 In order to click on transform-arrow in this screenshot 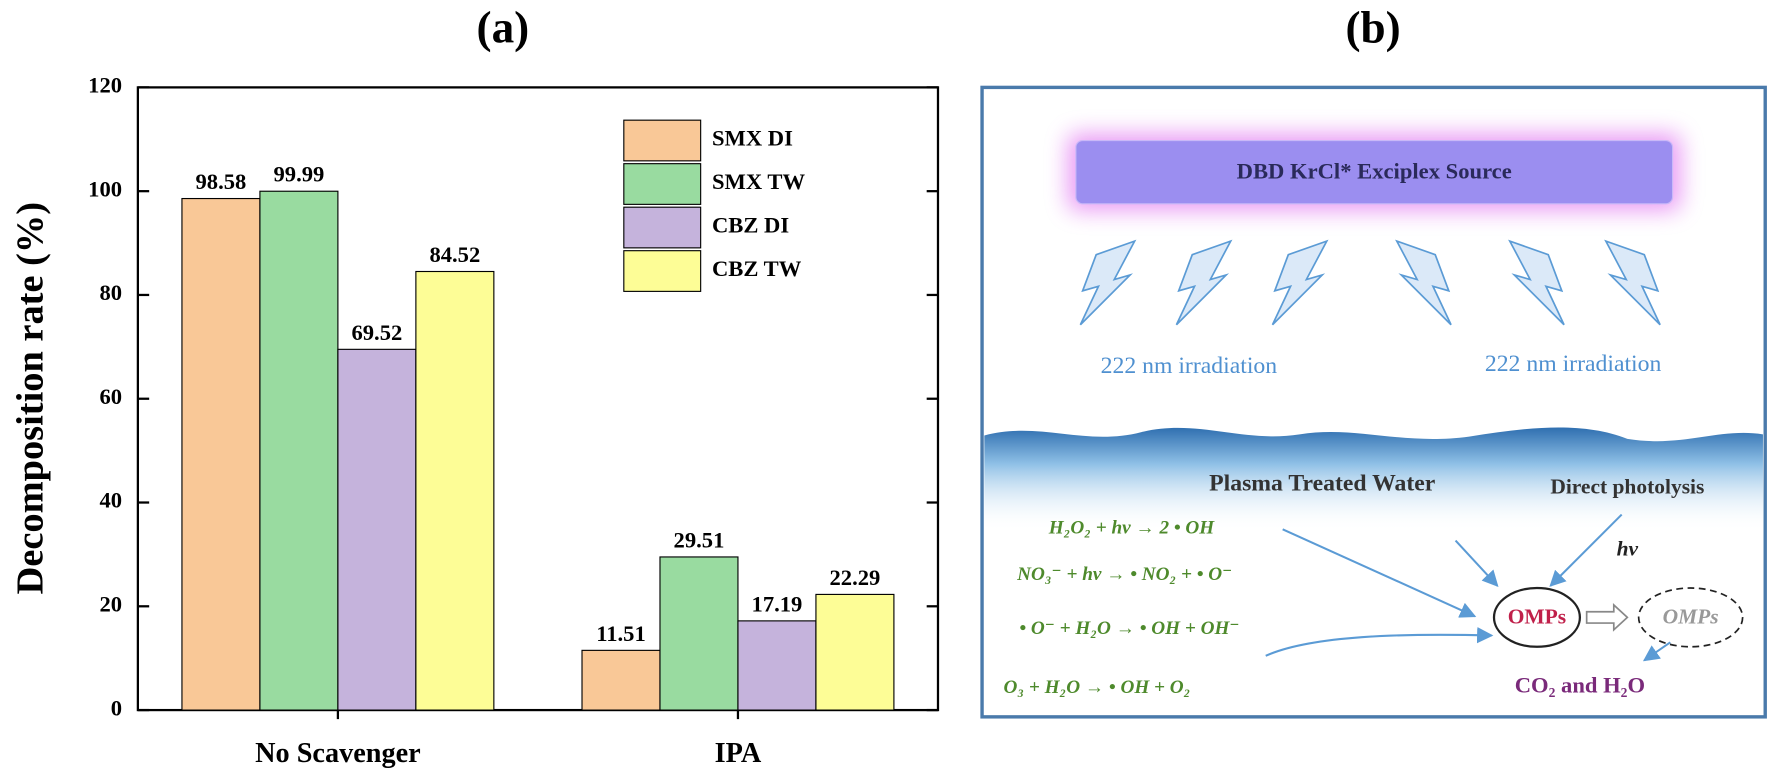, I will do `click(1607, 617)`.